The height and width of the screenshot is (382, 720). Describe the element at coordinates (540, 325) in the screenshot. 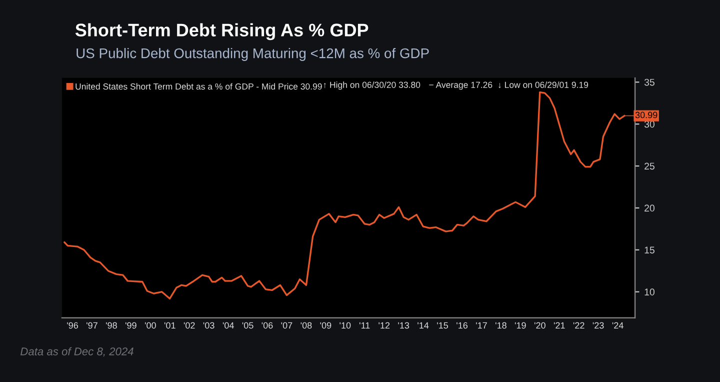

I see `x-tick-label: '20` at that location.